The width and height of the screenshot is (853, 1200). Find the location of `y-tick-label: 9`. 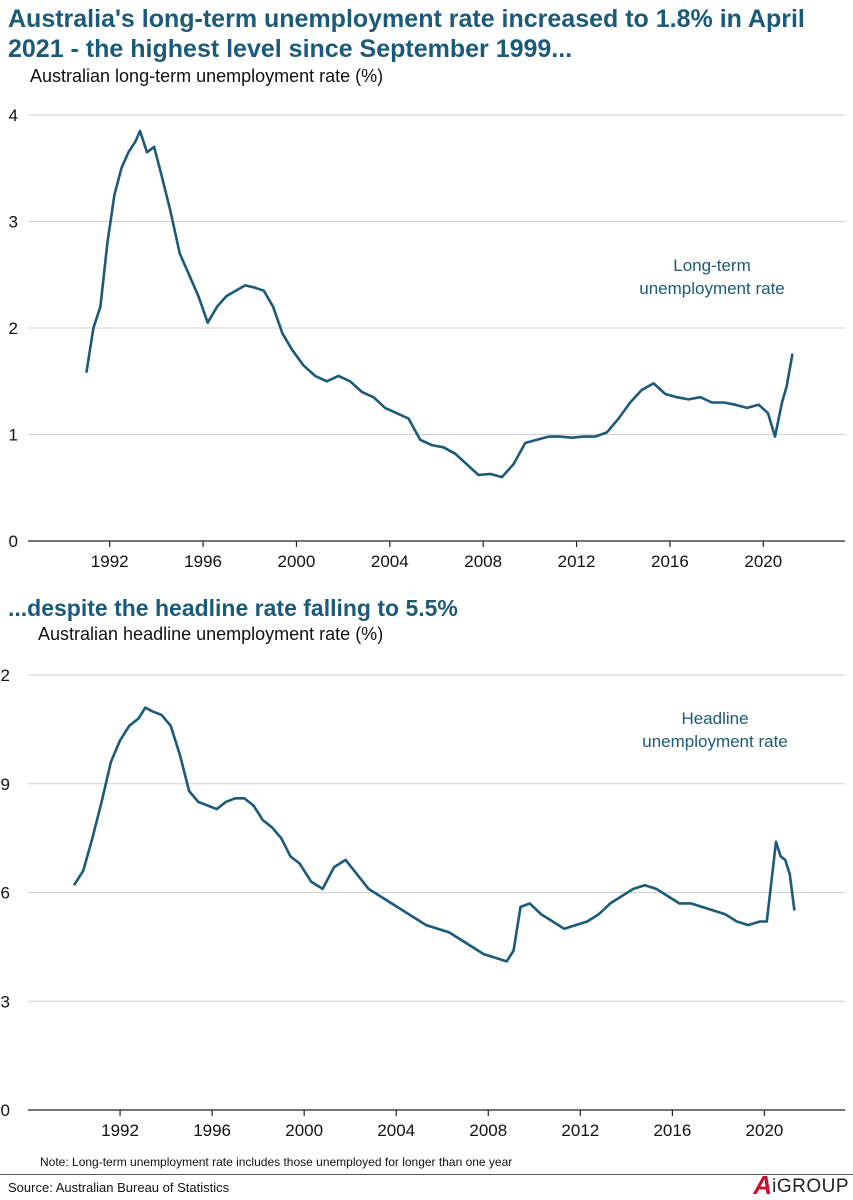

y-tick-label: 9 is located at coordinates (5, 784).